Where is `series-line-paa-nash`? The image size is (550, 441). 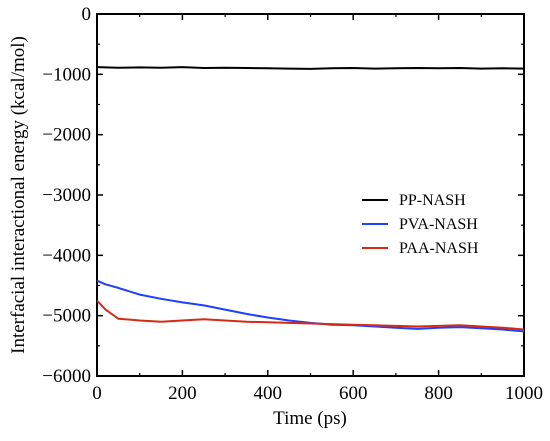 series-line-paa-nash is located at coordinates (310, 315).